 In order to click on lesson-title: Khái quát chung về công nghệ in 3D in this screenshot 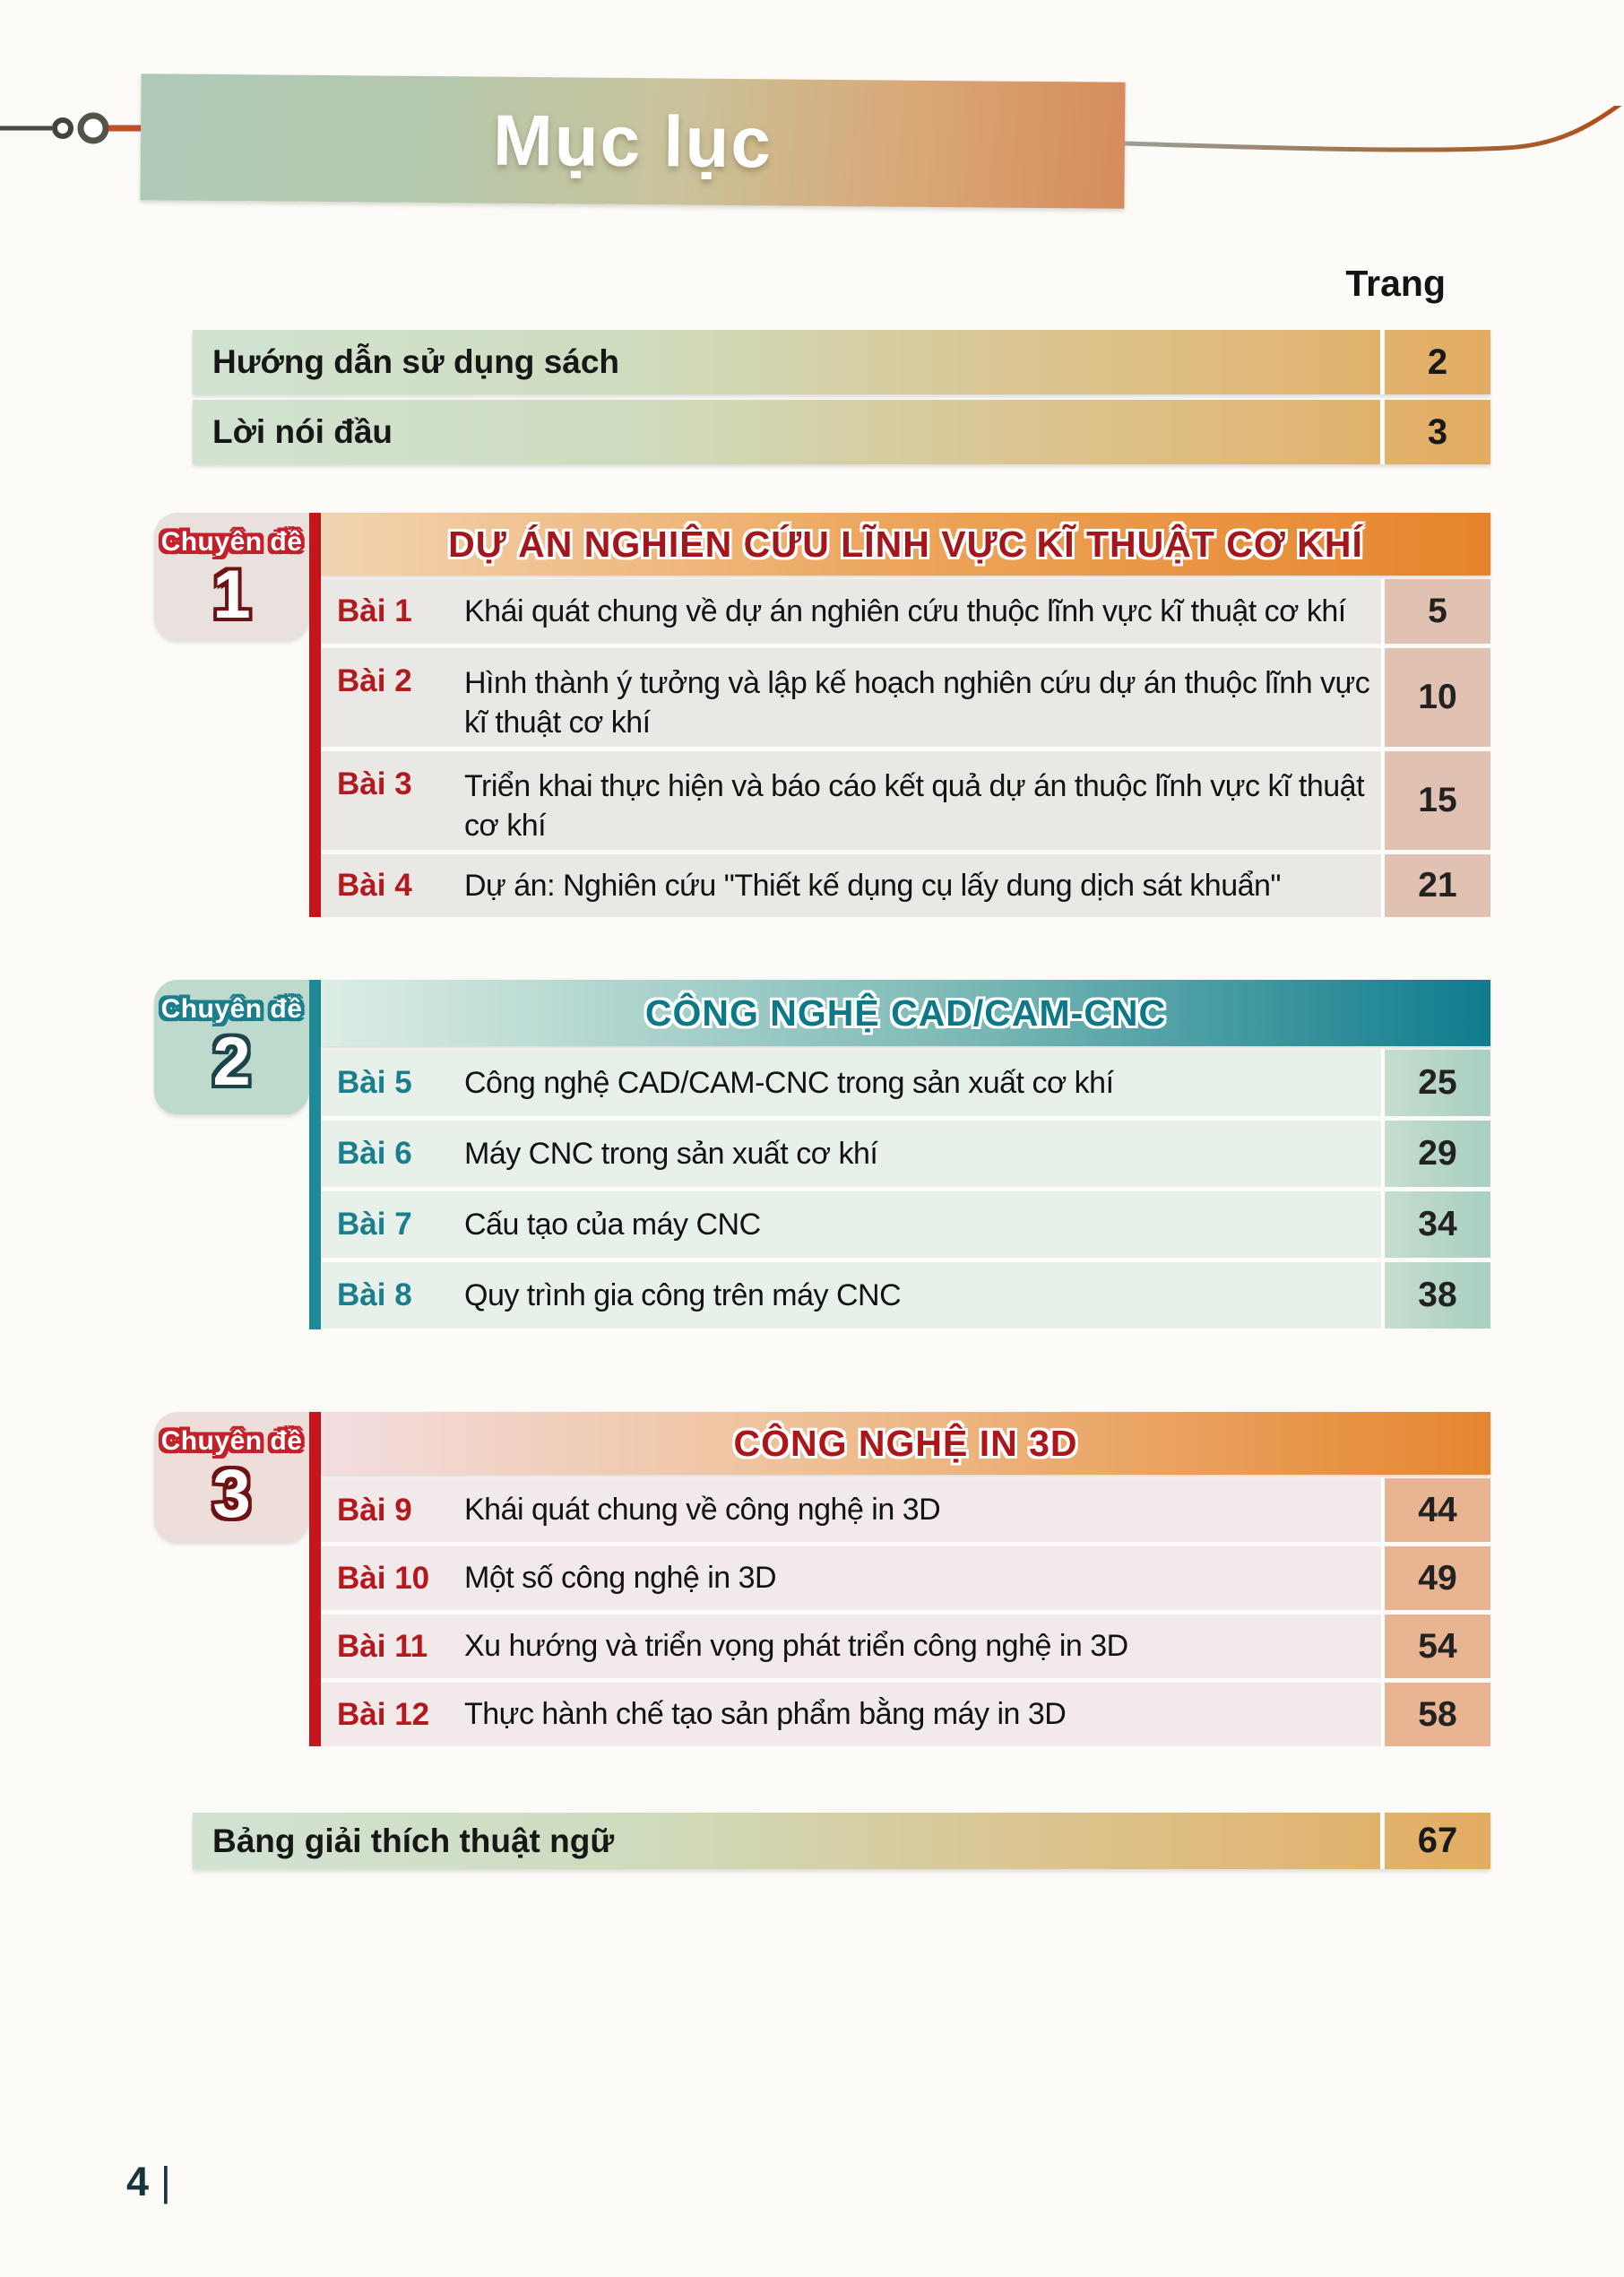, I will do `click(703, 1510)`.